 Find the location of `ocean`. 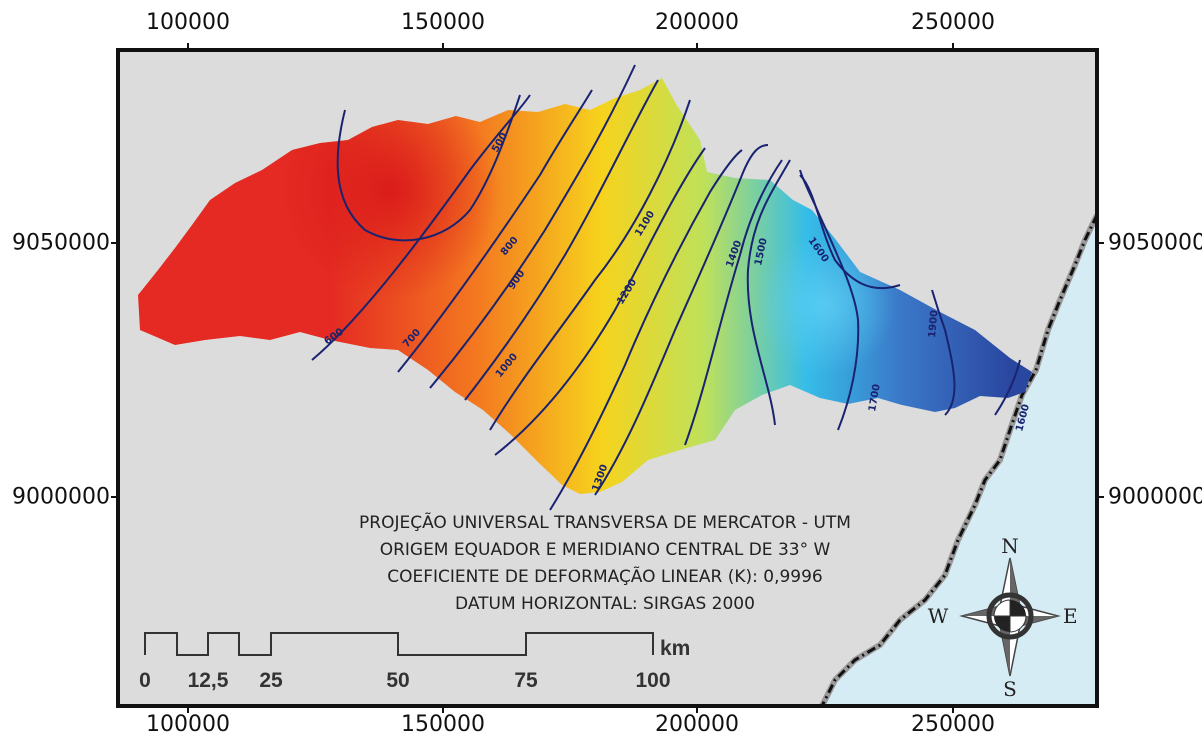

ocean is located at coordinates (959, 460).